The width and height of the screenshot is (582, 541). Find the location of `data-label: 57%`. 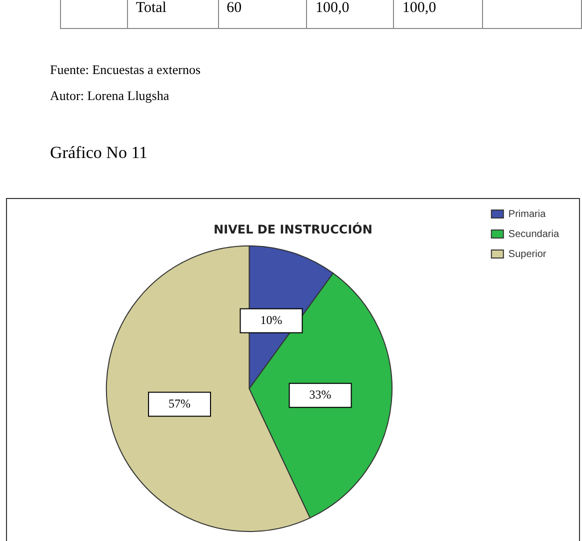

data-label: 57% is located at coordinates (179, 403).